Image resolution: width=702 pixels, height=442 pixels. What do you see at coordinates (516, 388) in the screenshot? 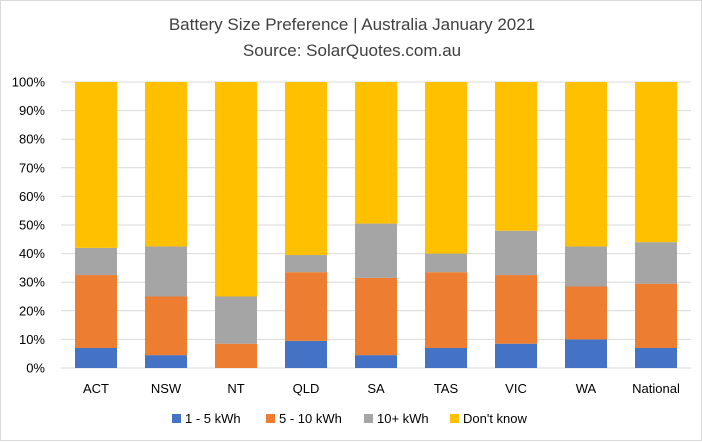
I see `x-tick-label: VIC` at bounding box center [516, 388].